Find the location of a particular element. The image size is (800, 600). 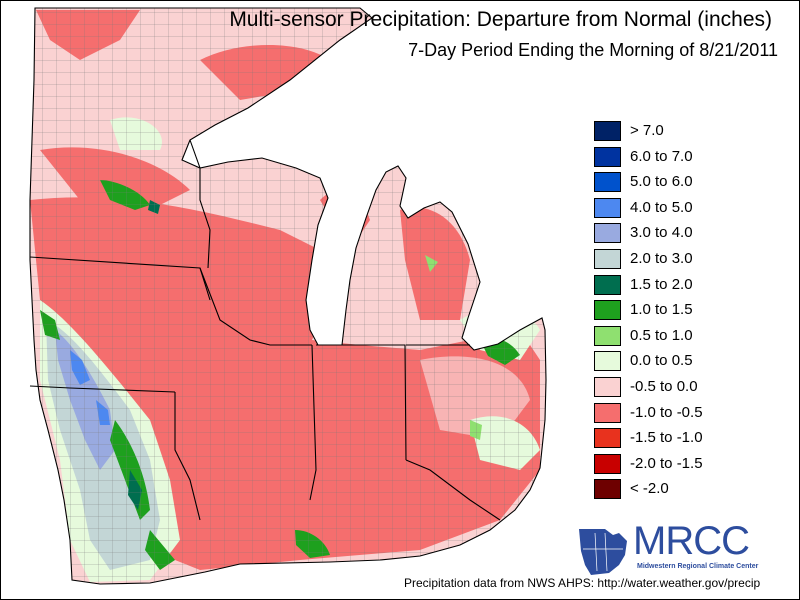

legend-item: -2.0 to -1.5 is located at coordinates (654, 465).